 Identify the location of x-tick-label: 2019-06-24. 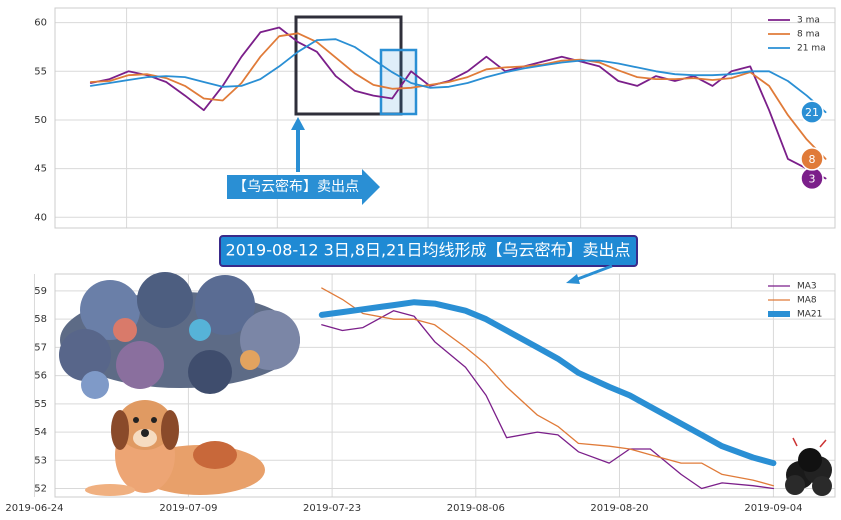
(34, 508).